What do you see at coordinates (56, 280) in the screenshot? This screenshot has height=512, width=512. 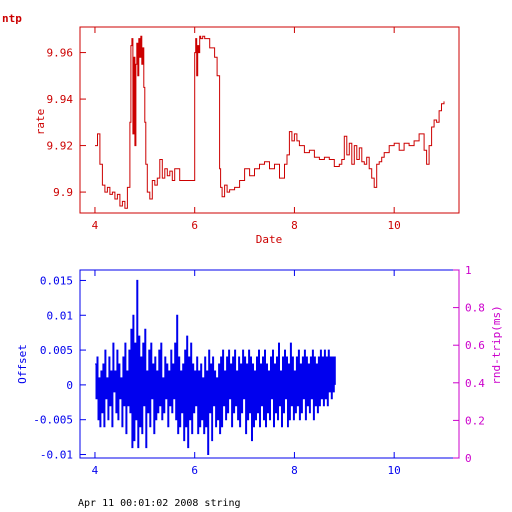 I see `y-tick-label: 0.015` at bounding box center [56, 280].